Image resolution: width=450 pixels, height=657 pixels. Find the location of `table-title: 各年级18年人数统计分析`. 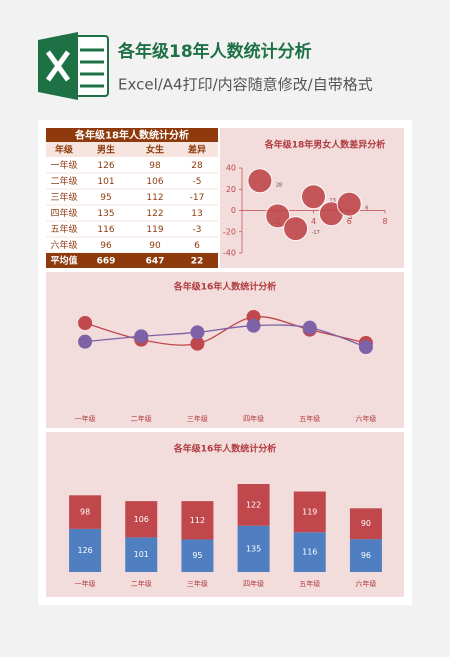

table-title: 各年级18年人数统计分析 is located at coordinates (131, 135).